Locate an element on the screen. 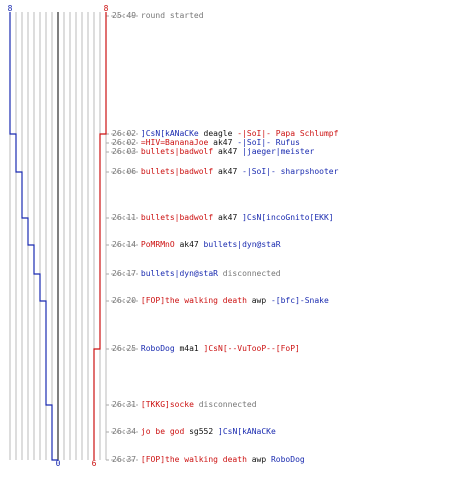 The image size is (450, 500). event-player: [TKKG]socke is located at coordinates (167, 404).